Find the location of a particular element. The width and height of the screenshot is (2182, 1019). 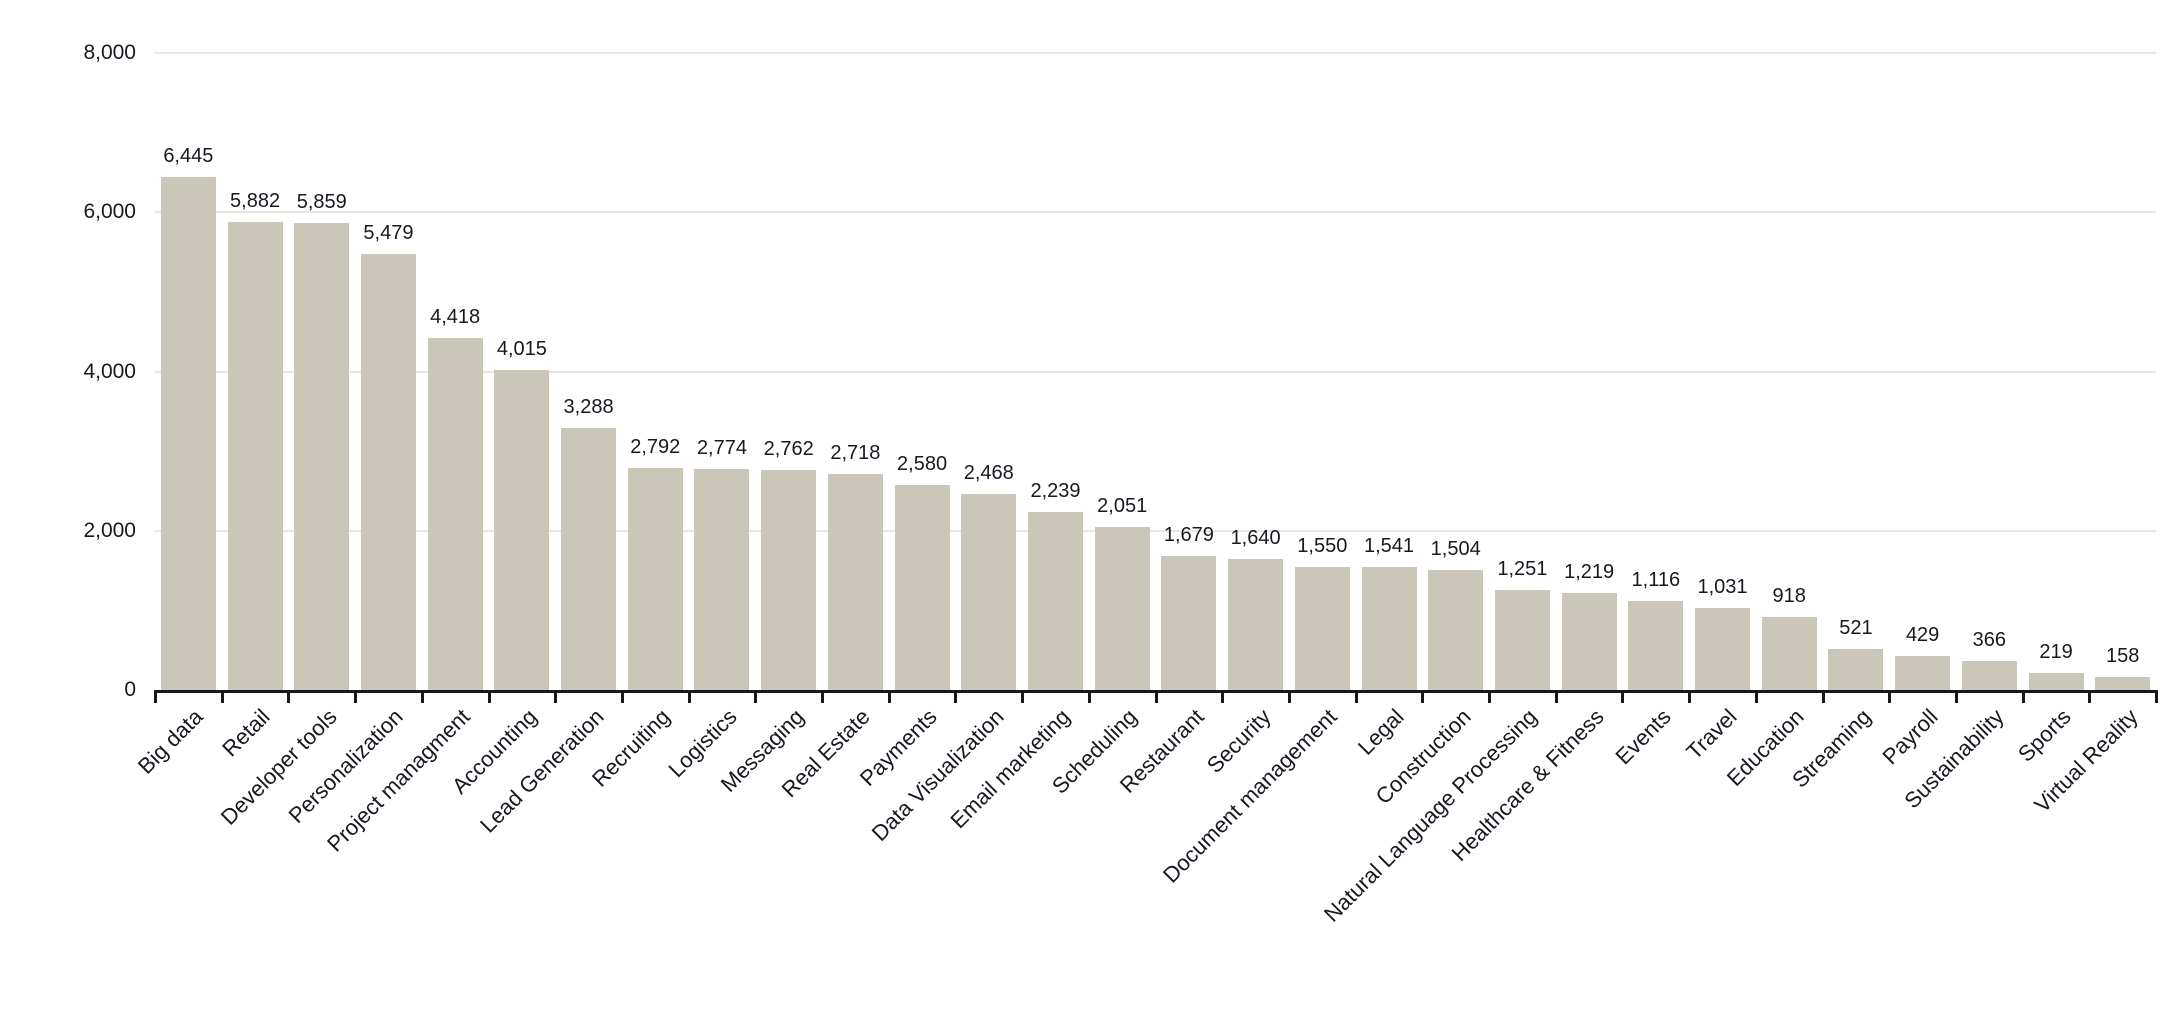

x-axis-category-label: Streaming is located at coordinates (1831, 748).